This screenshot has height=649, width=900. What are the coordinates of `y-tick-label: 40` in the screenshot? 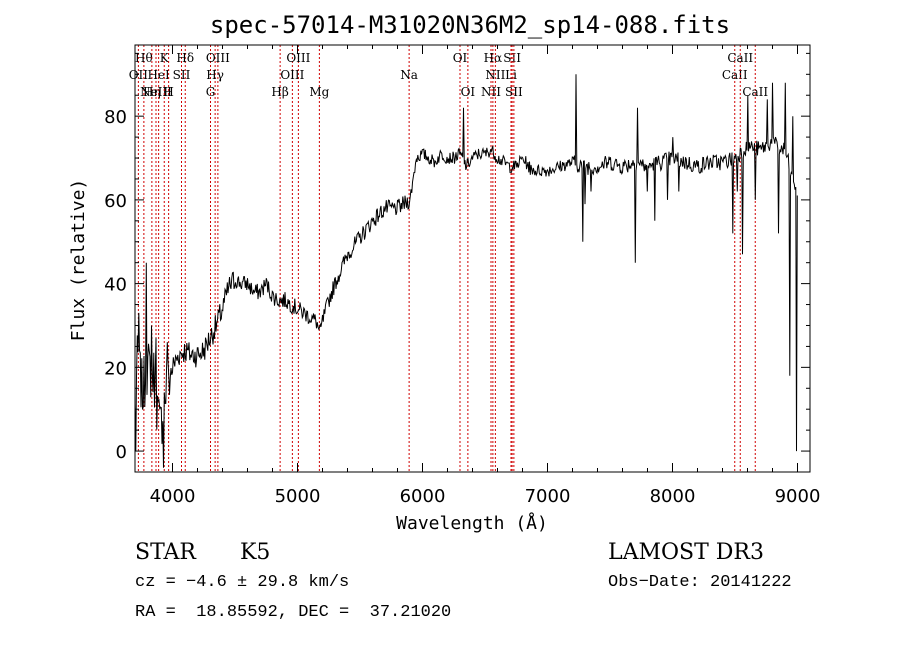 It's located at (115, 285).